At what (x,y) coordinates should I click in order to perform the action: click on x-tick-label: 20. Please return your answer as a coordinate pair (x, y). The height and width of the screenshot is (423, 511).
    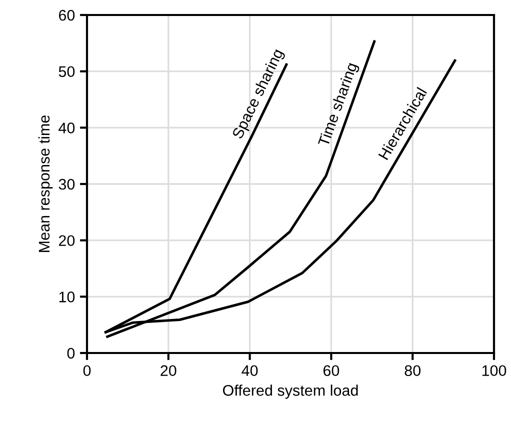
    Looking at the image, I should click on (168, 370).